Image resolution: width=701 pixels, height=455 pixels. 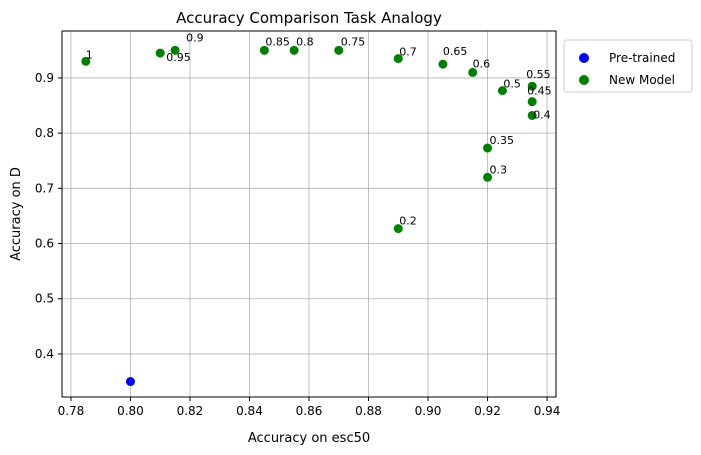 I want to click on legend-box, so click(x=628, y=66).